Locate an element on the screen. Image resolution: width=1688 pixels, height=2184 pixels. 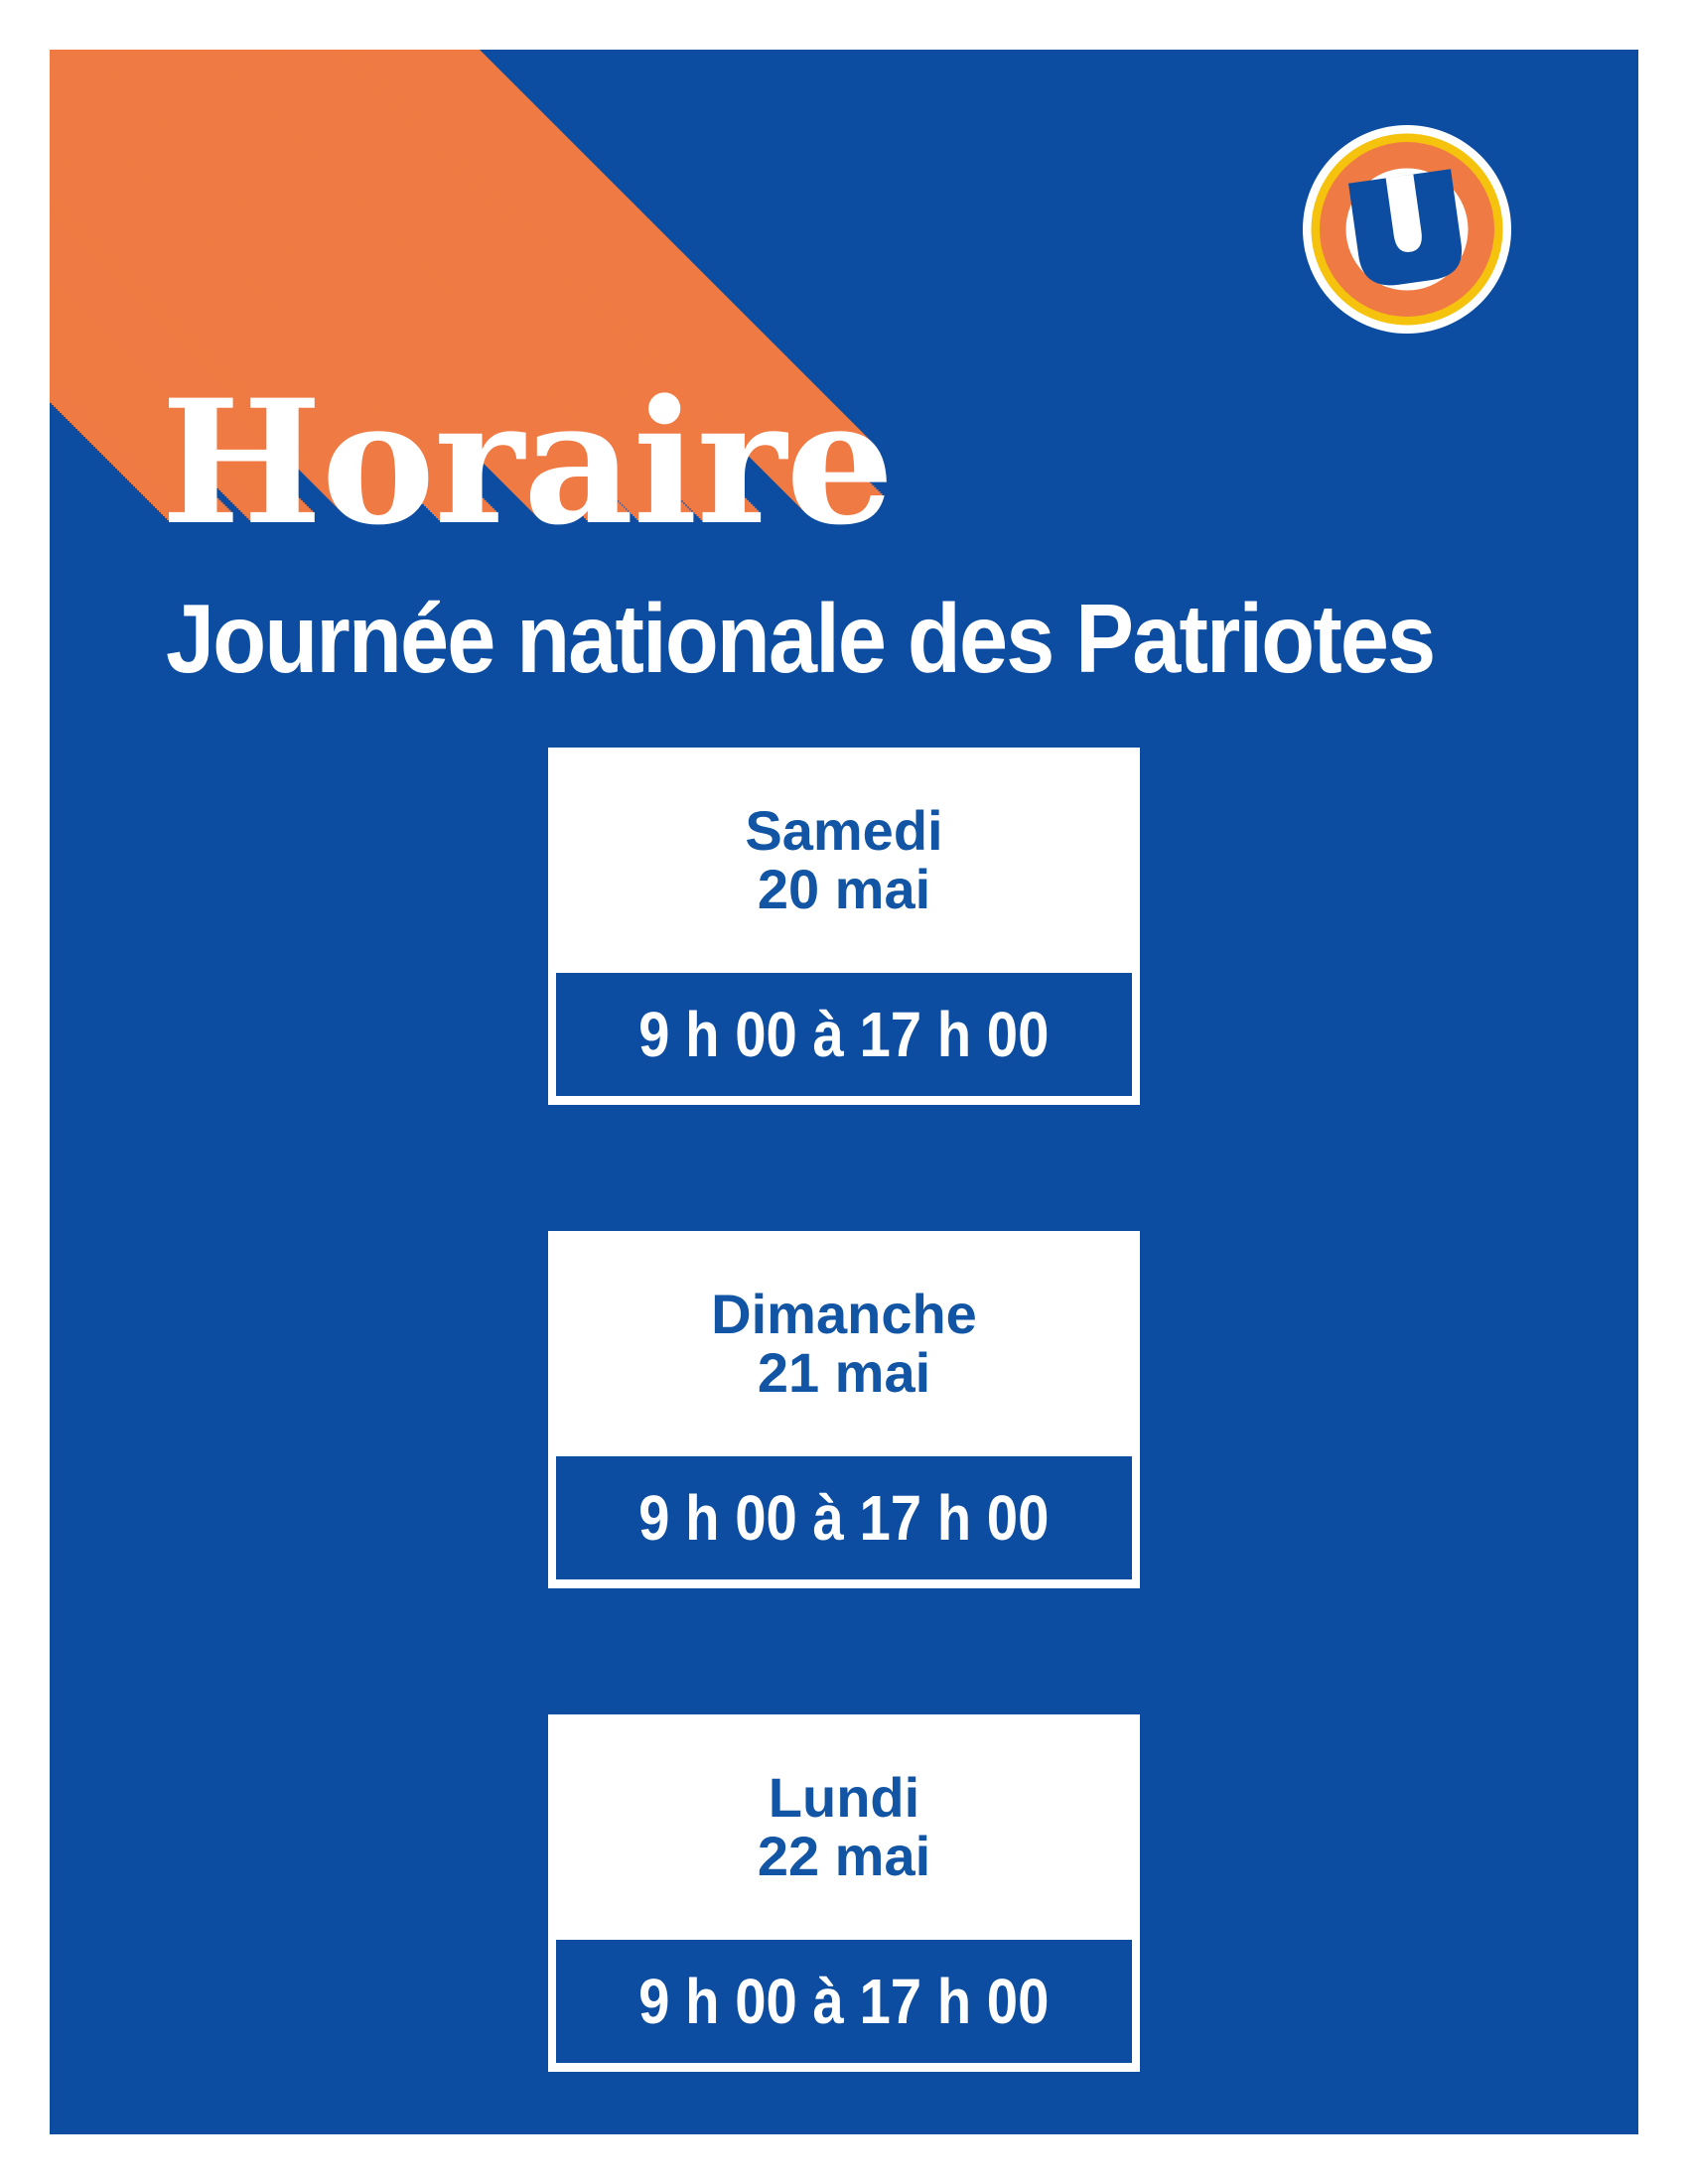
day-name: Samedi is located at coordinates (844, 830).